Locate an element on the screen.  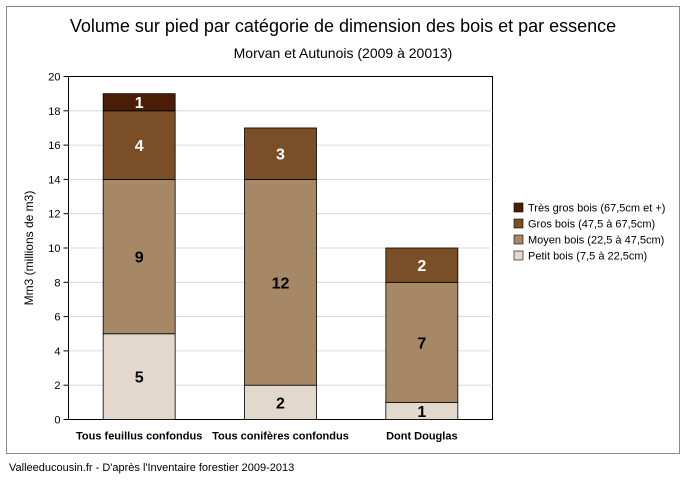
y-tick-label: 4 is located at coordinates (57, 352).